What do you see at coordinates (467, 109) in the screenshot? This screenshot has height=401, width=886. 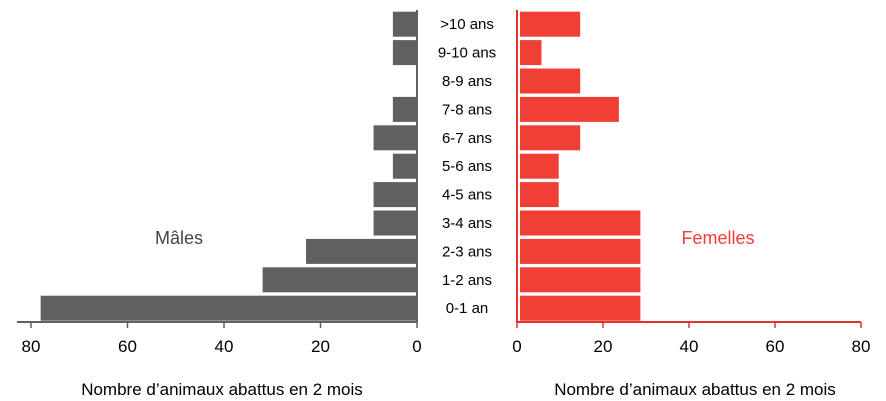 I see `category-label-3: 7-8 ans` at bounding box center [467, 109].